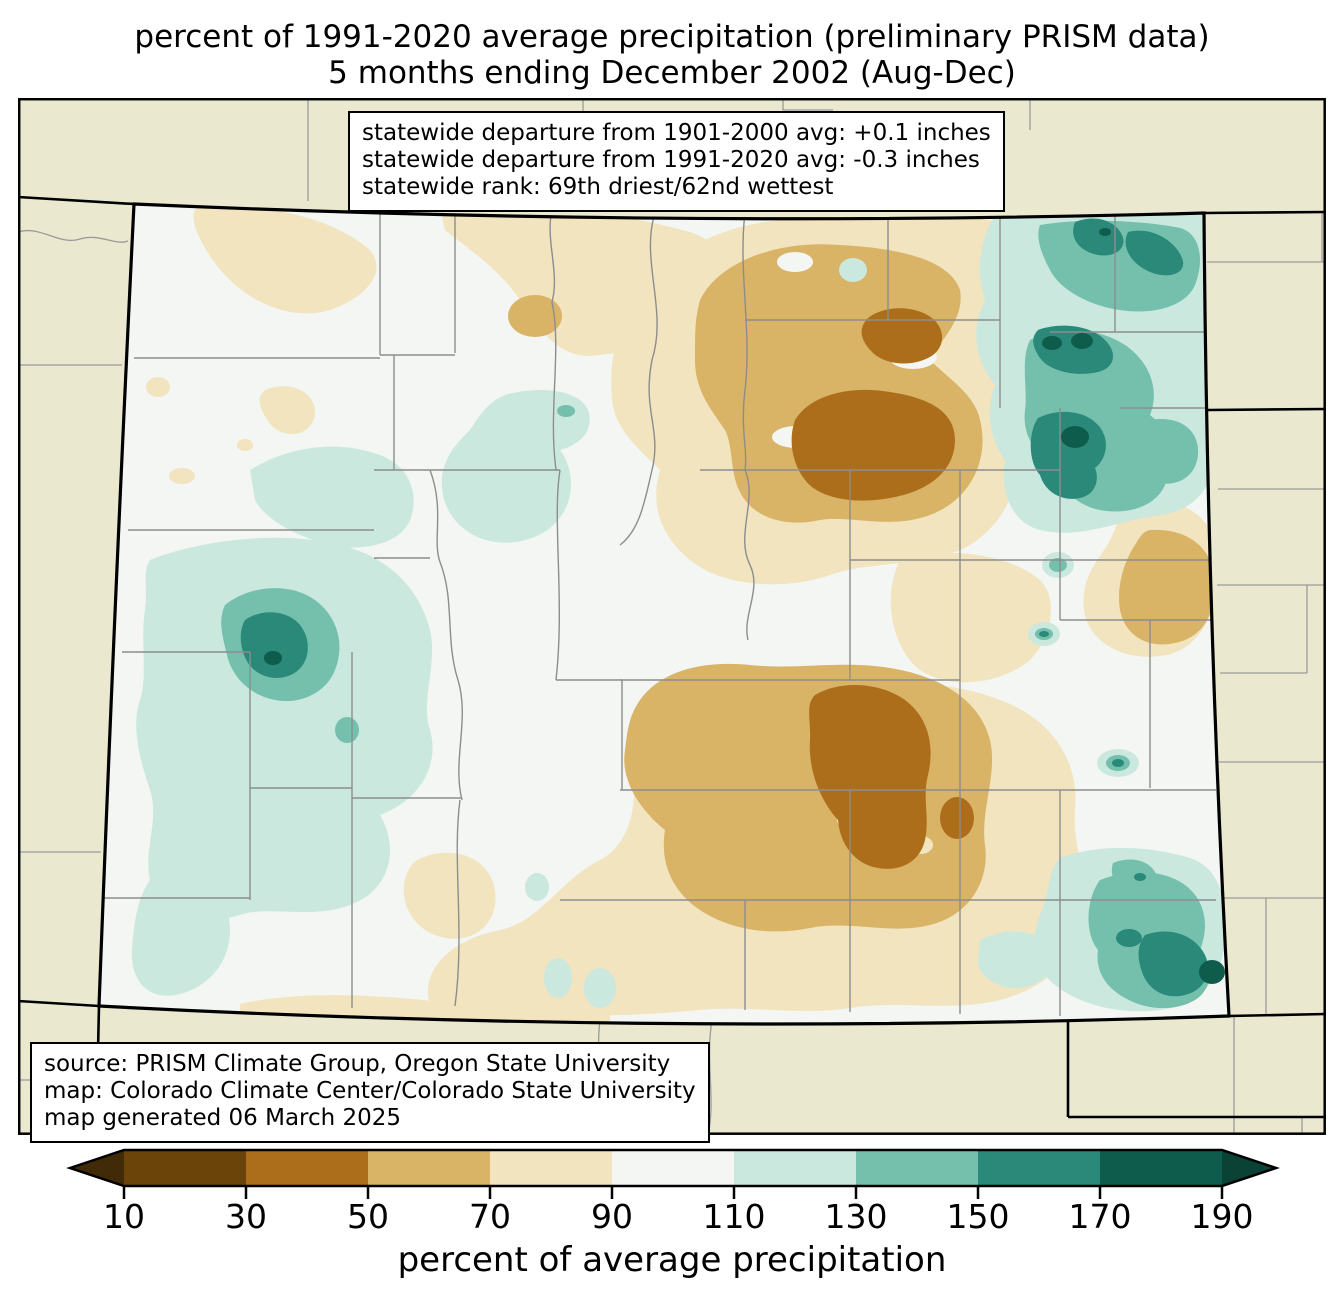 The height and width of the screenshot is (1299, 1344). What do you see at coordinates (1100, 1216) in the screenshot?
I see `colorbar-tick-170: 170` at bounding box center [1100, 1216].